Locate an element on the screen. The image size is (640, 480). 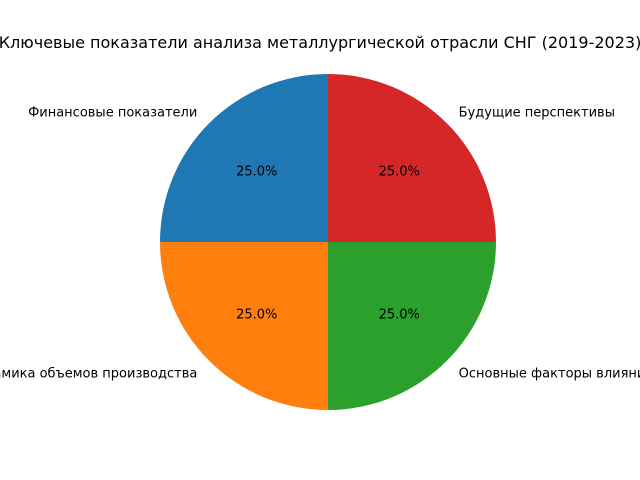
pie-slice-label-2: Динамика объемов производства is located at coordinates (98, 374).